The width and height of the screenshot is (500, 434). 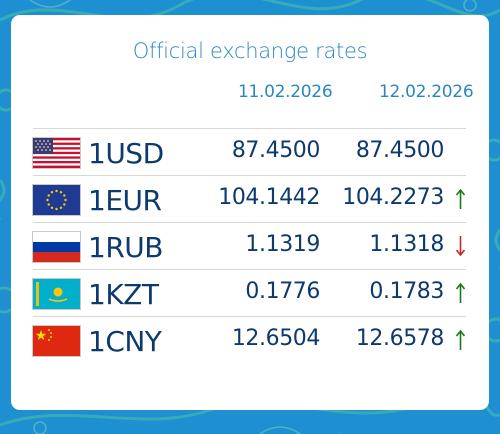 I want to click on rate-value-date-2: 1.1318, so click(x=406, y=244).